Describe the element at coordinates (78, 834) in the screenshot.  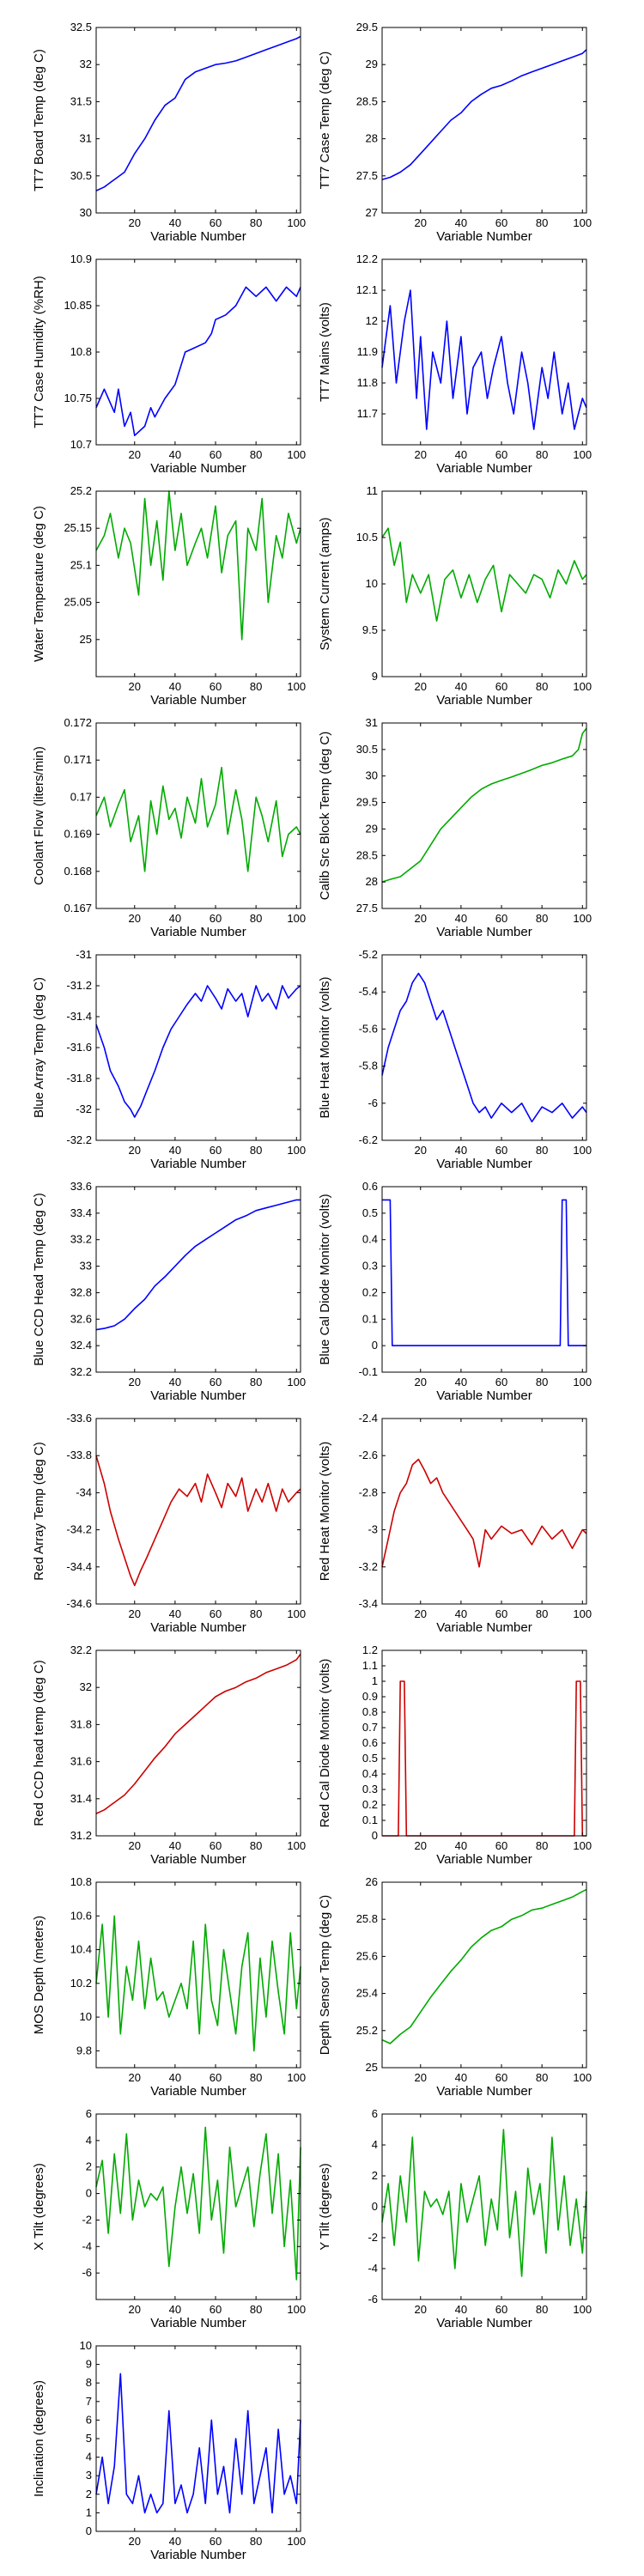
I see `y-tick-label: 0.169` at that location.